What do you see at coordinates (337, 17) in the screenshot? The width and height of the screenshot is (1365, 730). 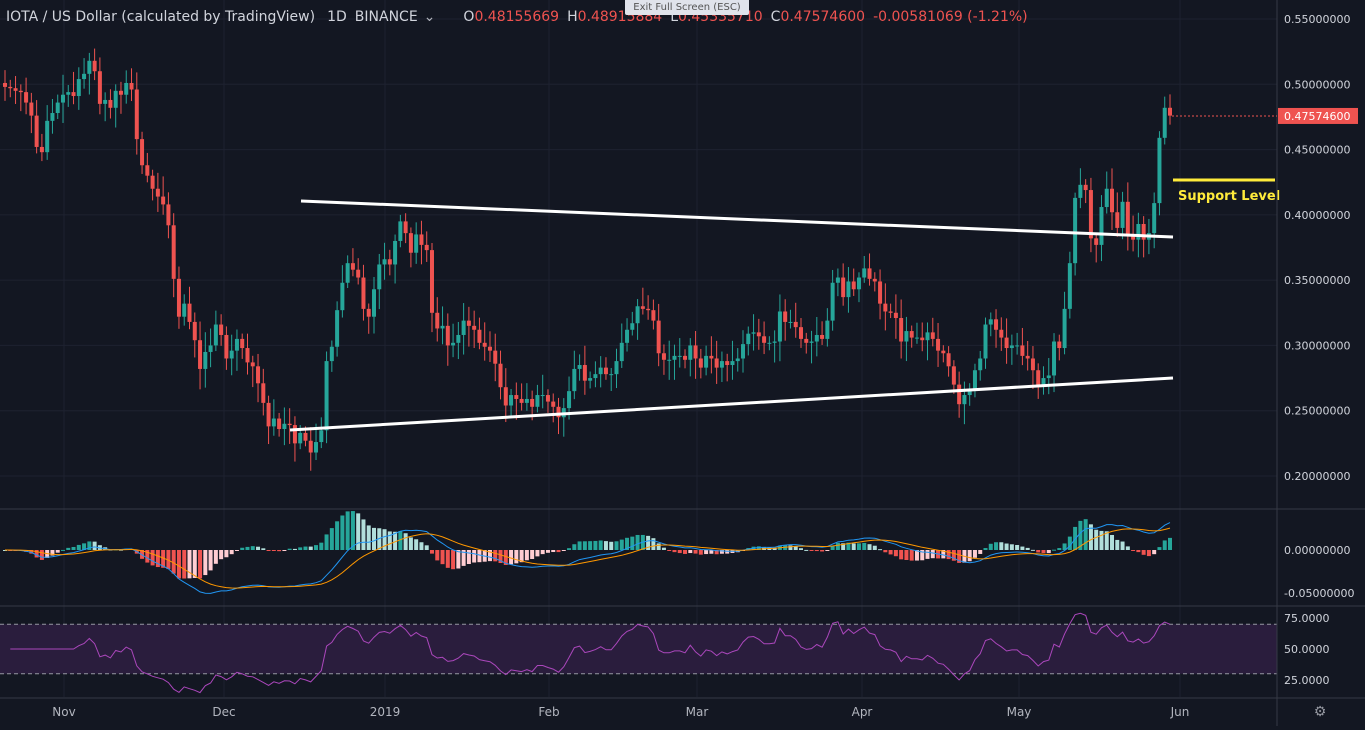 I see `interval-label: 1D` at bounding box center [337, 17].